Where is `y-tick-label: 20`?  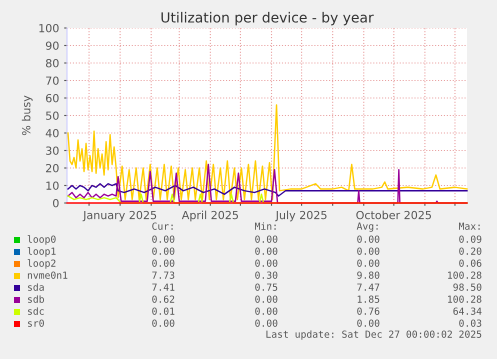
y-tick-label: 20 is located at coordinates (52, 168).